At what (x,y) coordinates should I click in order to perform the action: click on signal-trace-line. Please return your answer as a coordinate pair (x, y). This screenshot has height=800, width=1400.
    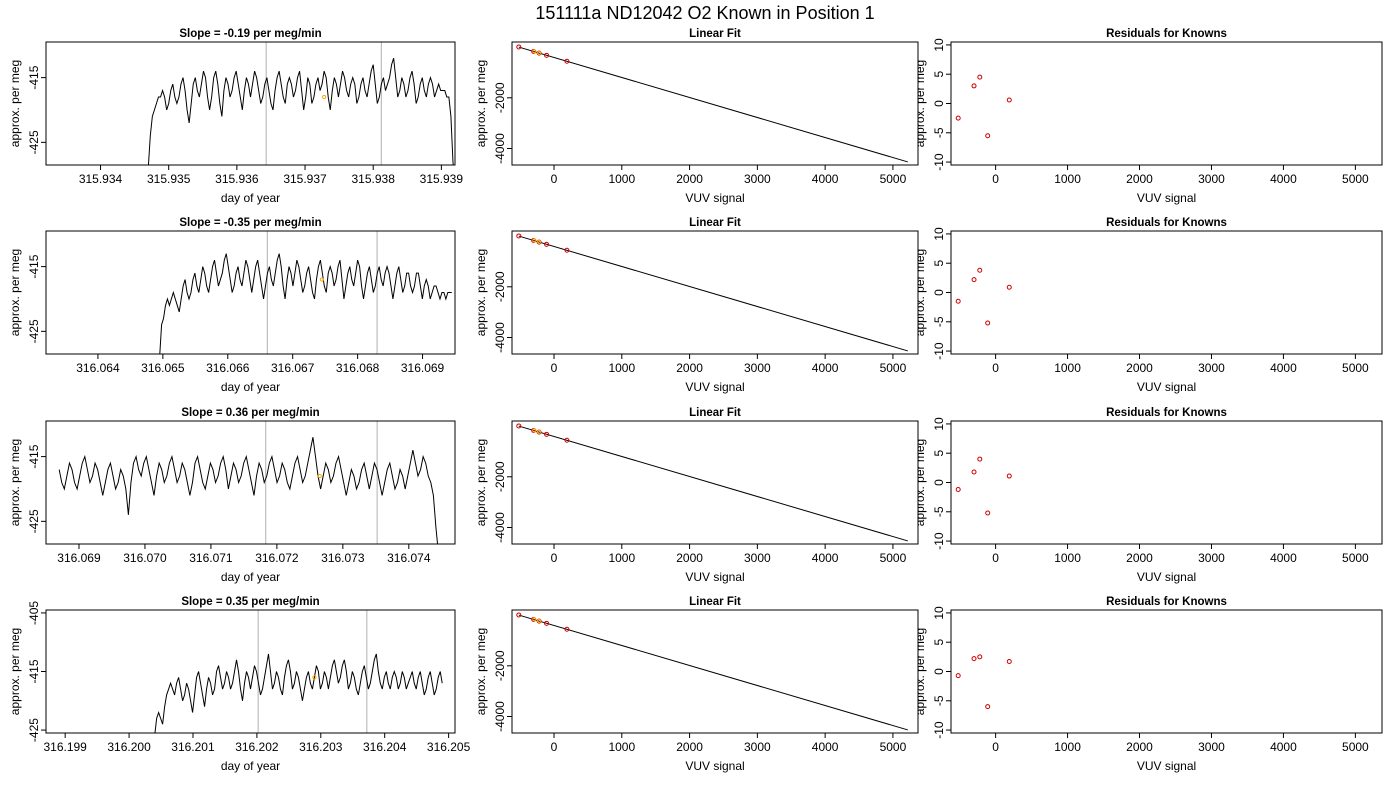
    Looking at the image, I should click on (248, 490).